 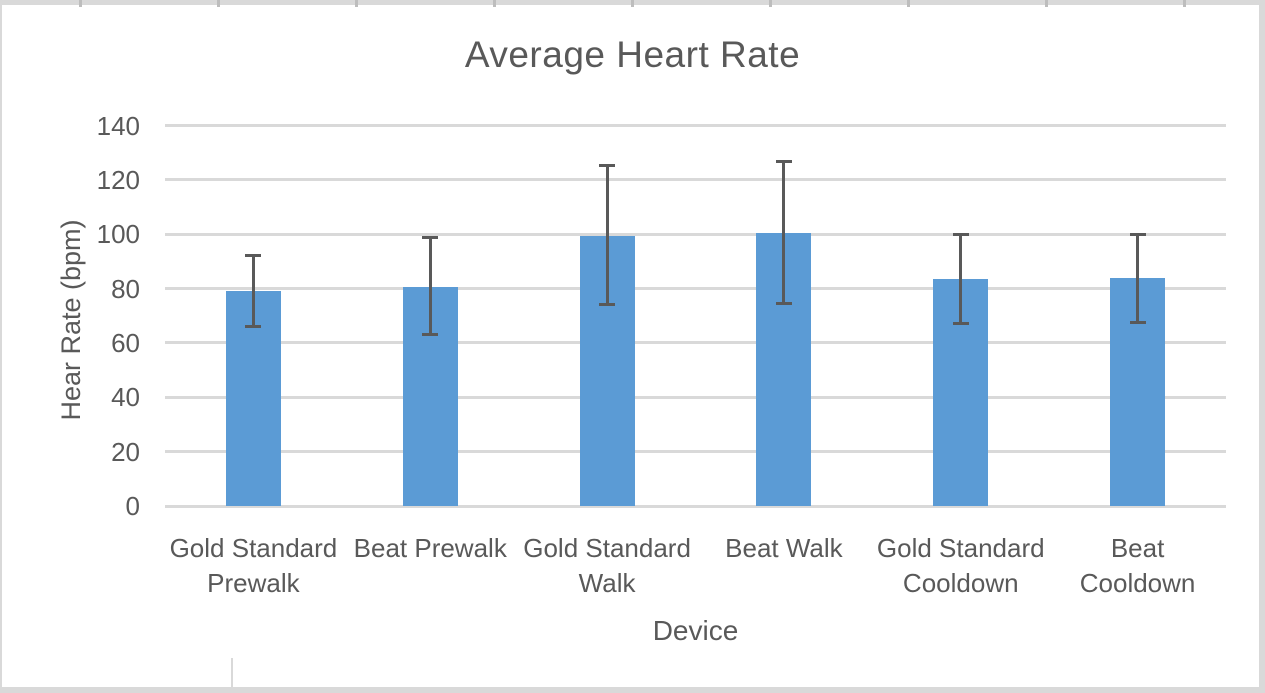 I want to click on x-category-label-line: Beat, so click(x=1137, y=548).